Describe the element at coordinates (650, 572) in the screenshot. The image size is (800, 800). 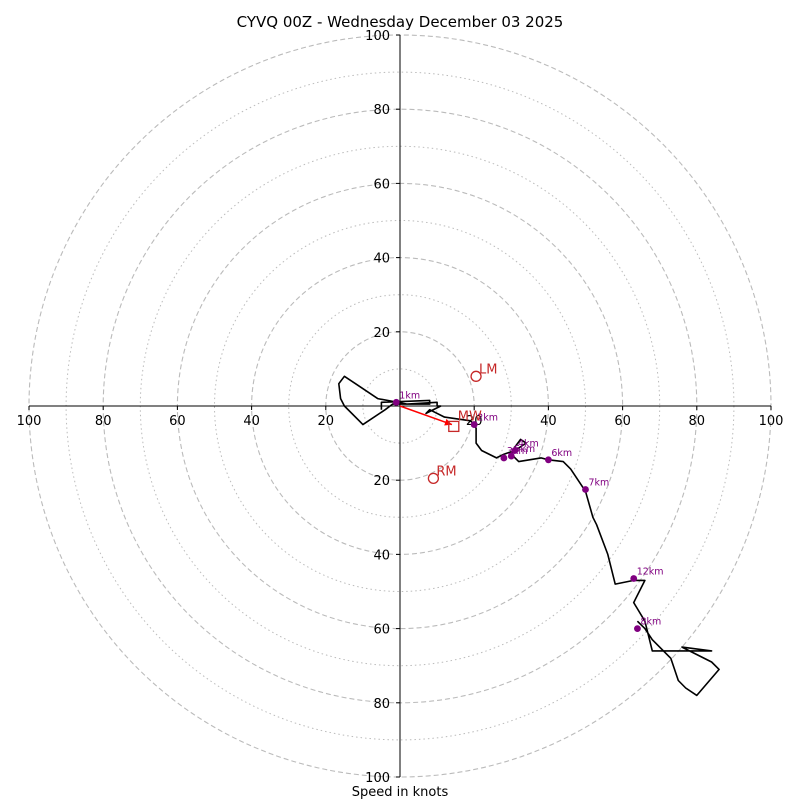
I see `height-marker-label: 12km` at that location.